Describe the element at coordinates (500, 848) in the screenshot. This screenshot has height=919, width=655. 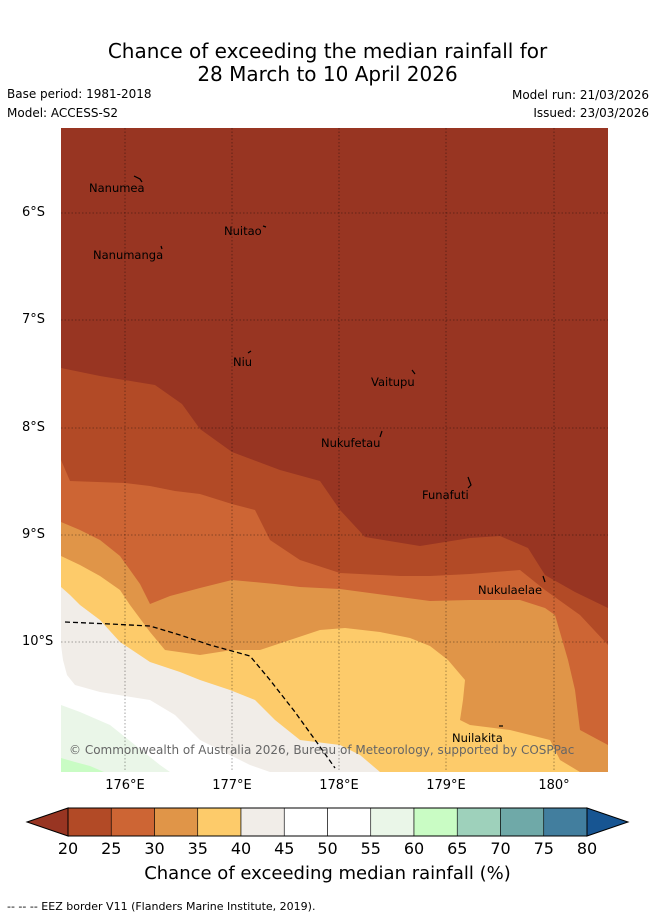
I see `colorbar-tick: 70` at that location.